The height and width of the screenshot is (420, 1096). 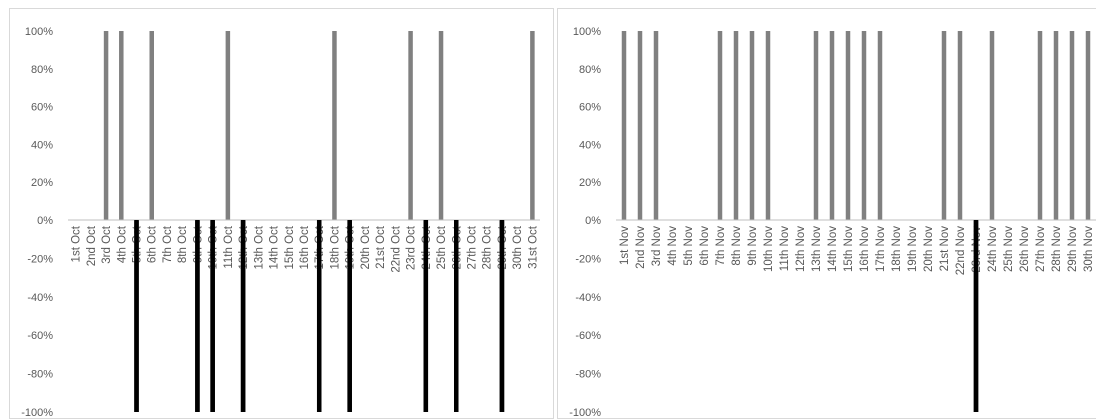 What do you see at coordinates (993, 249) in the screenshot?
I see `x-category-label: 24th Nov` at bounding box center [993, 249].